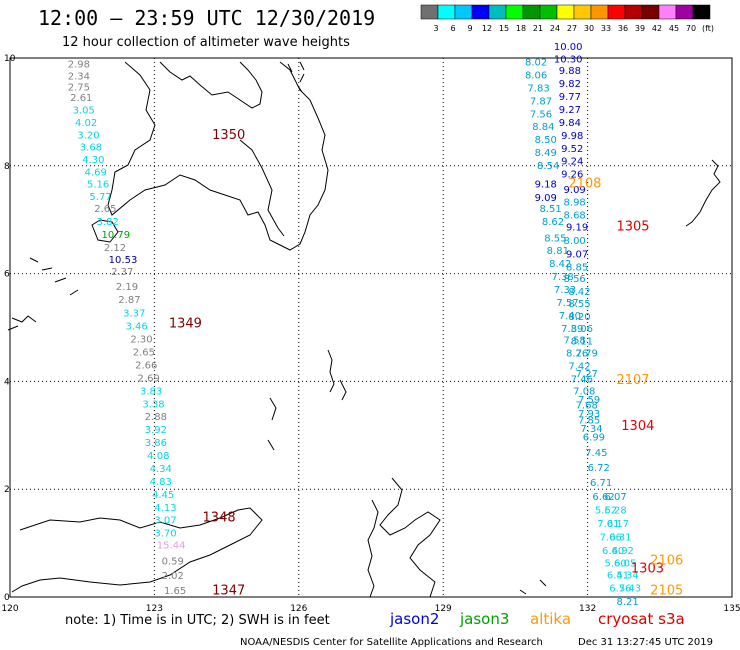 This screenshot has width=740, height=650. Describe the element at coordinates (211, 85) in the screenshot. I see `island-north-coastline` at that location.